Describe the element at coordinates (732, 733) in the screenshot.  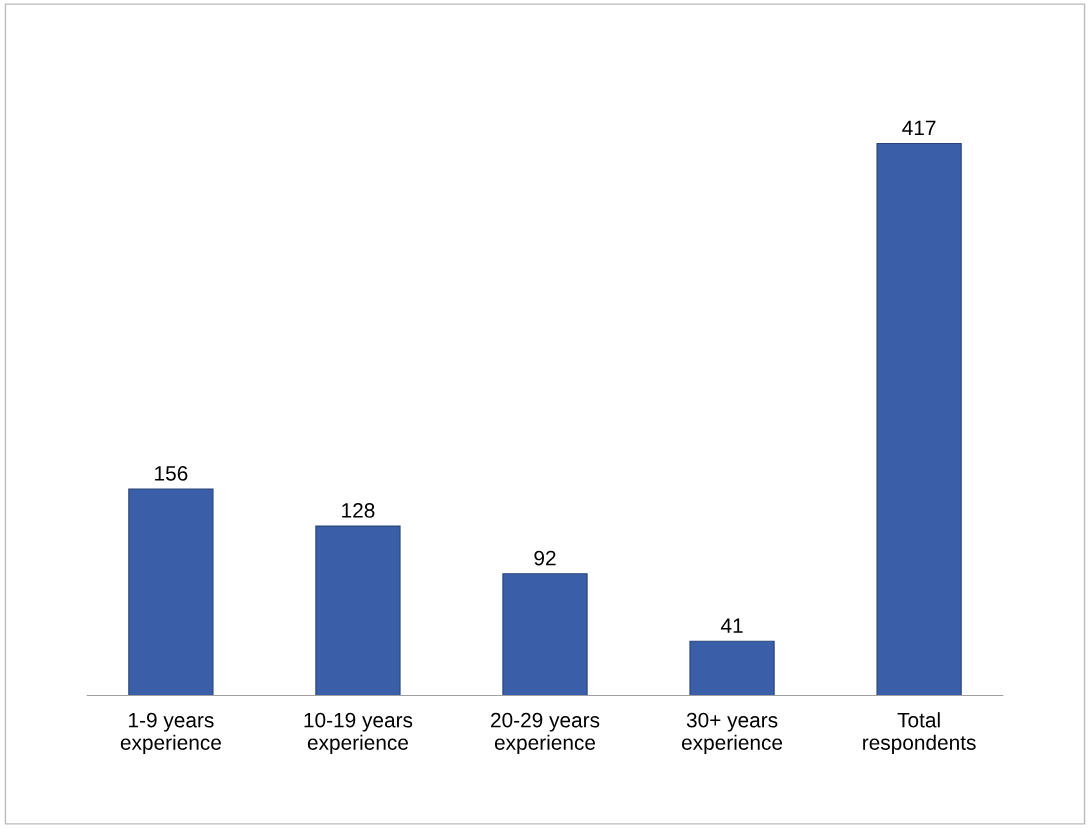
I see `x-tick-label: 30+ years experience` at that location.